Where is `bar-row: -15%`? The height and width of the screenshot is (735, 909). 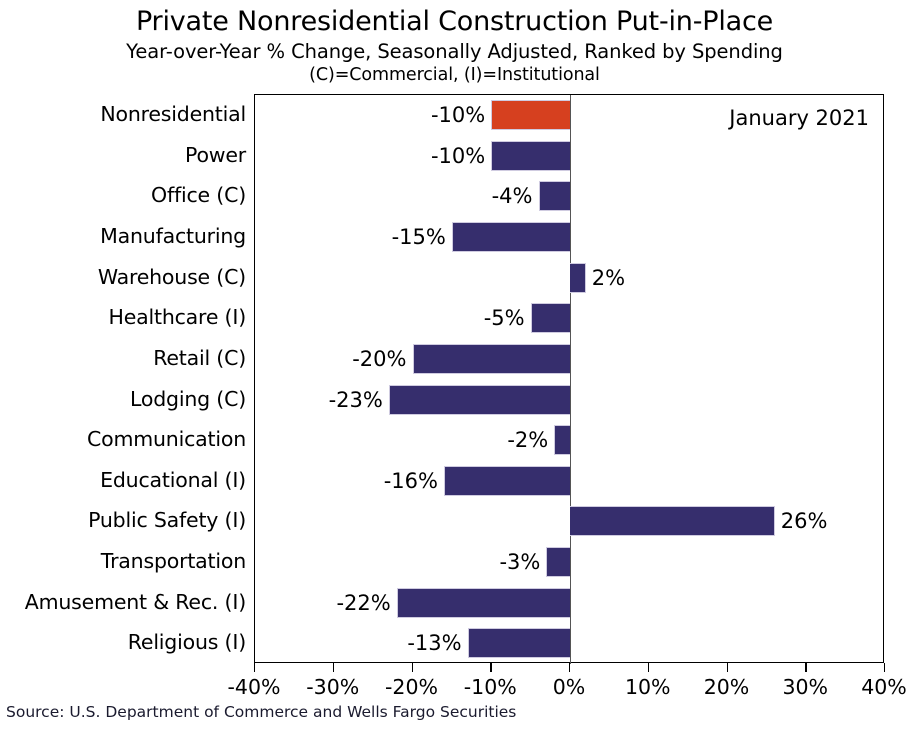 bar-row: -15% is located at coordinates (570, 237).